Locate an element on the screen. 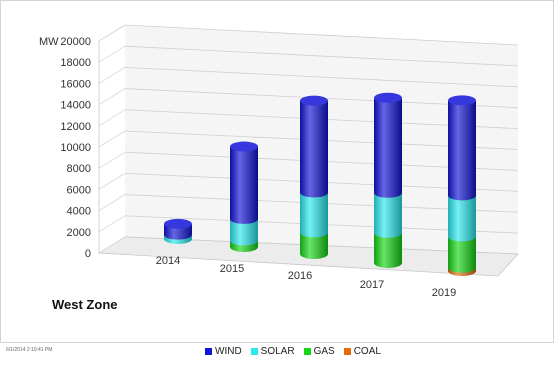 The image size is (555, 369). legend-item-coal: COAL is located at coordinates (362, 351).